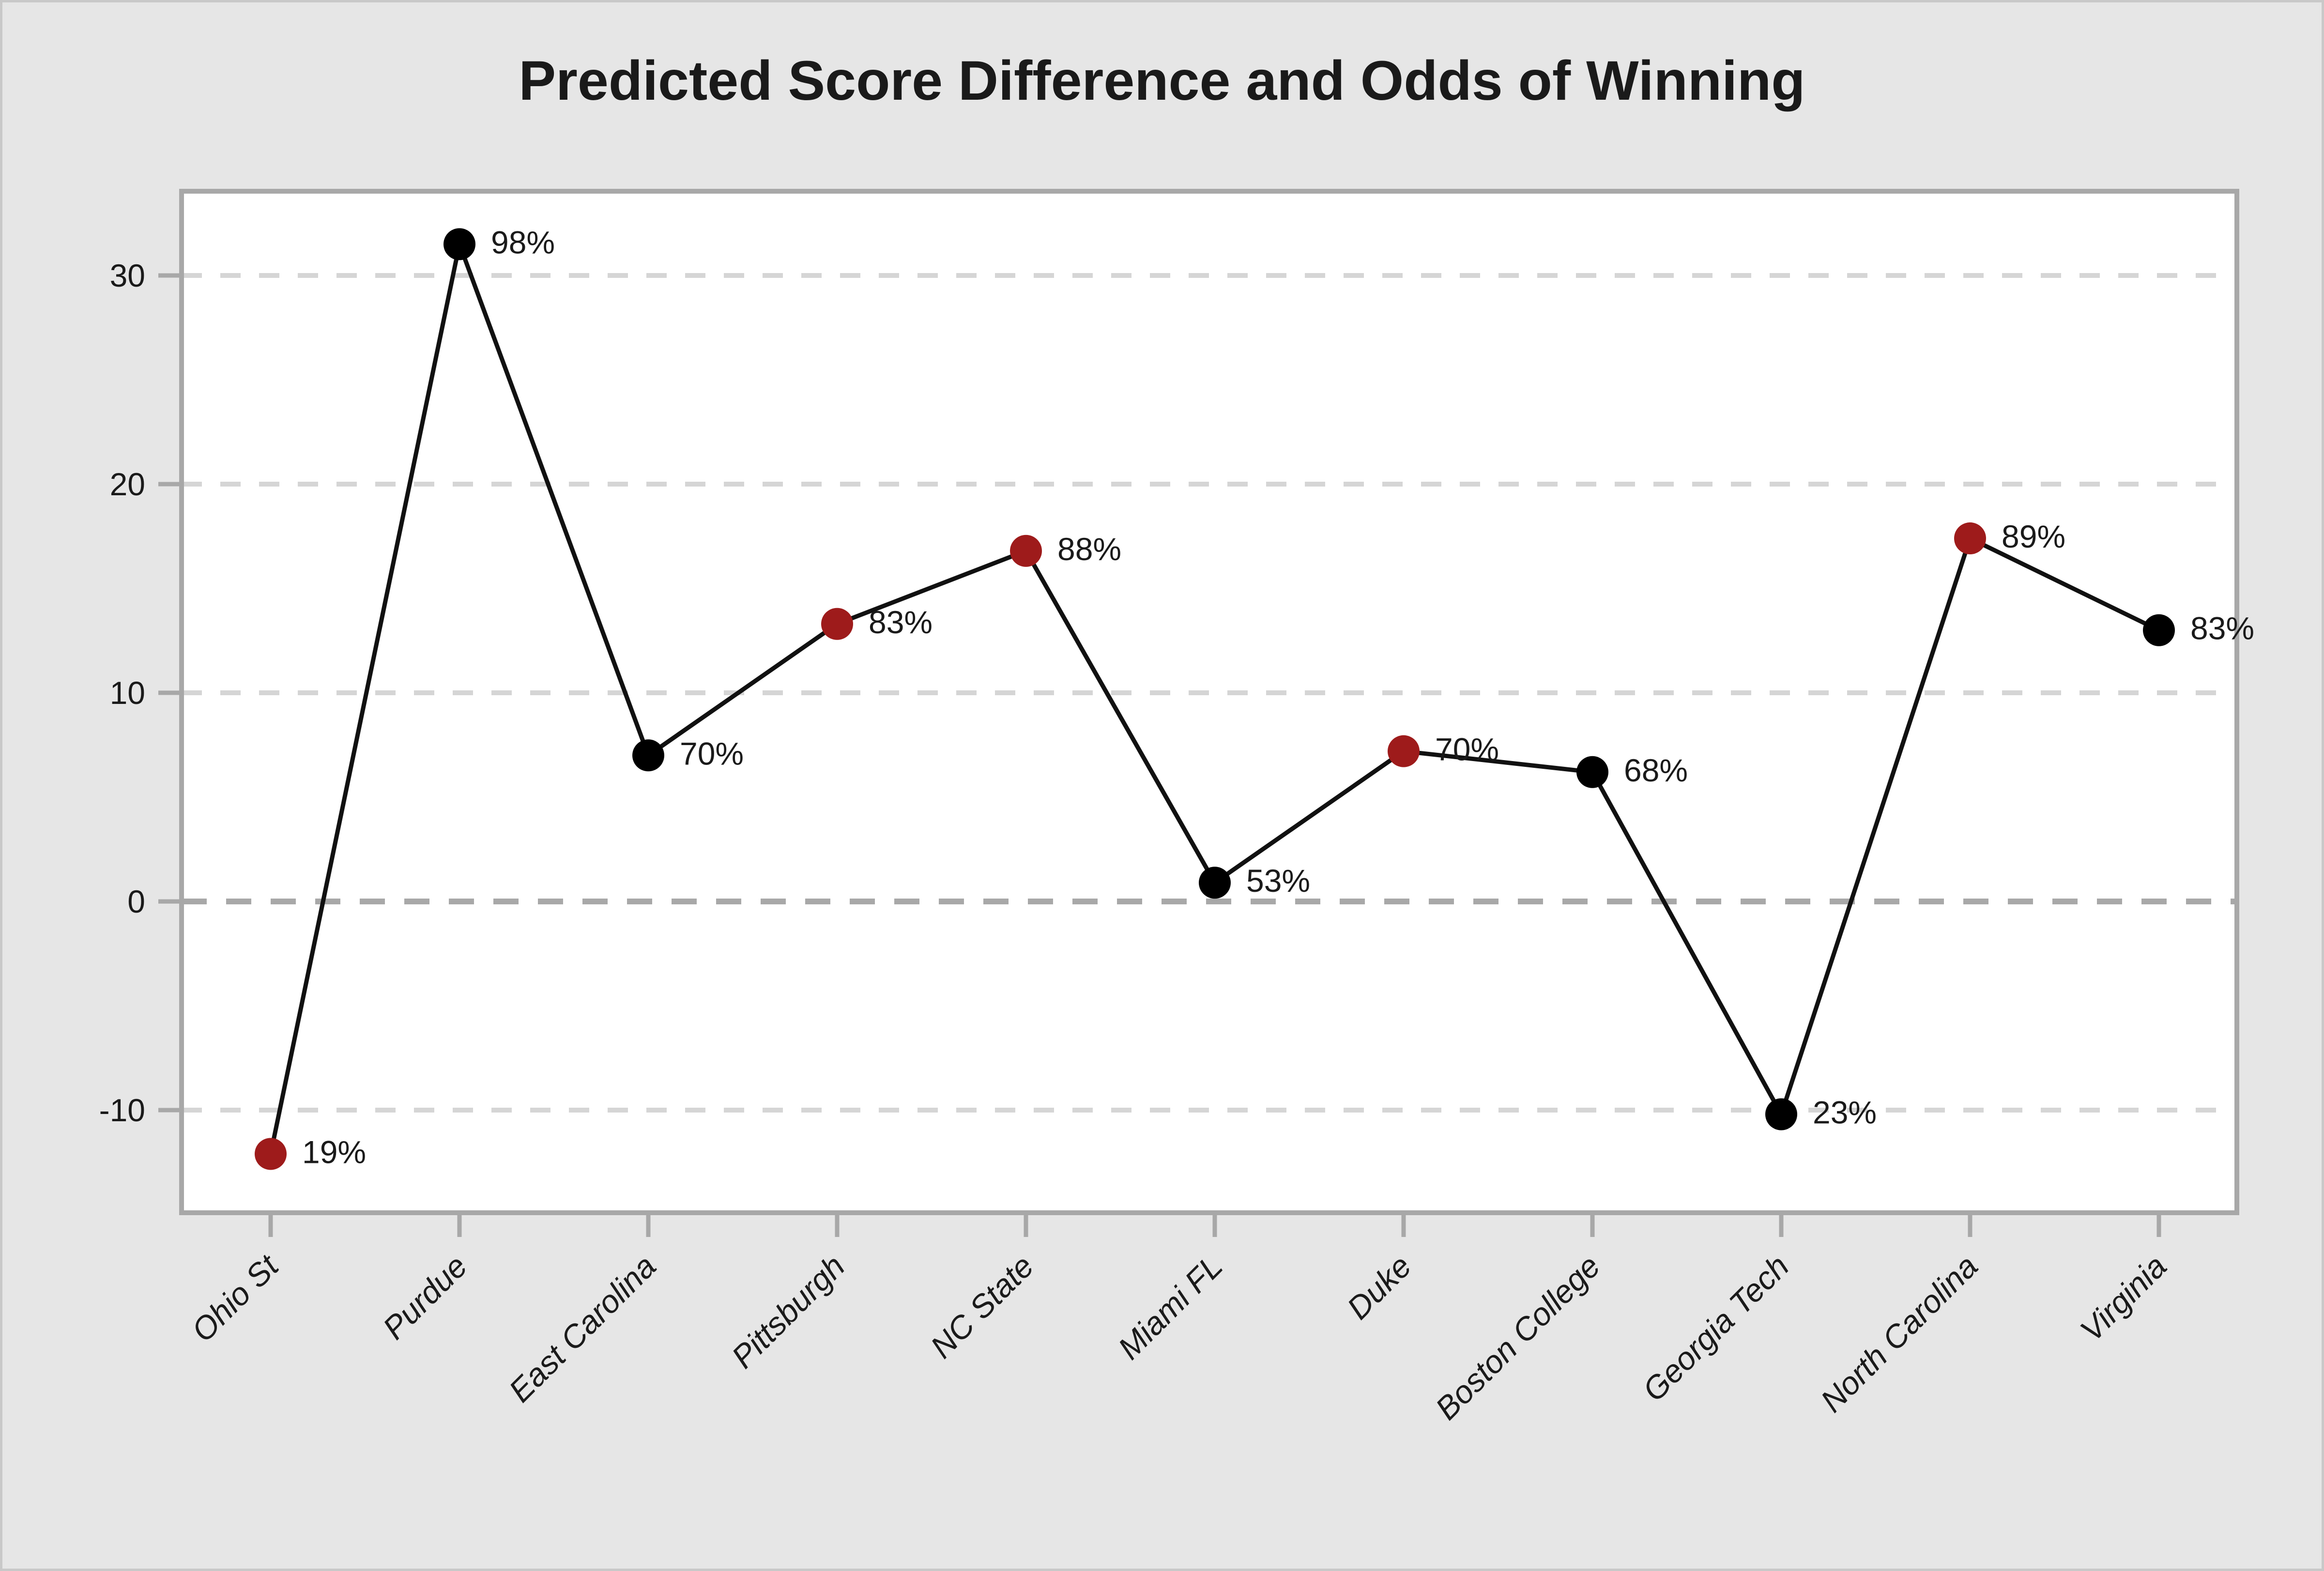 The width and height of the screenshot is (2324, 1571). I want to click on x-axis-category-label: Virginia, so click(2123, 1298).